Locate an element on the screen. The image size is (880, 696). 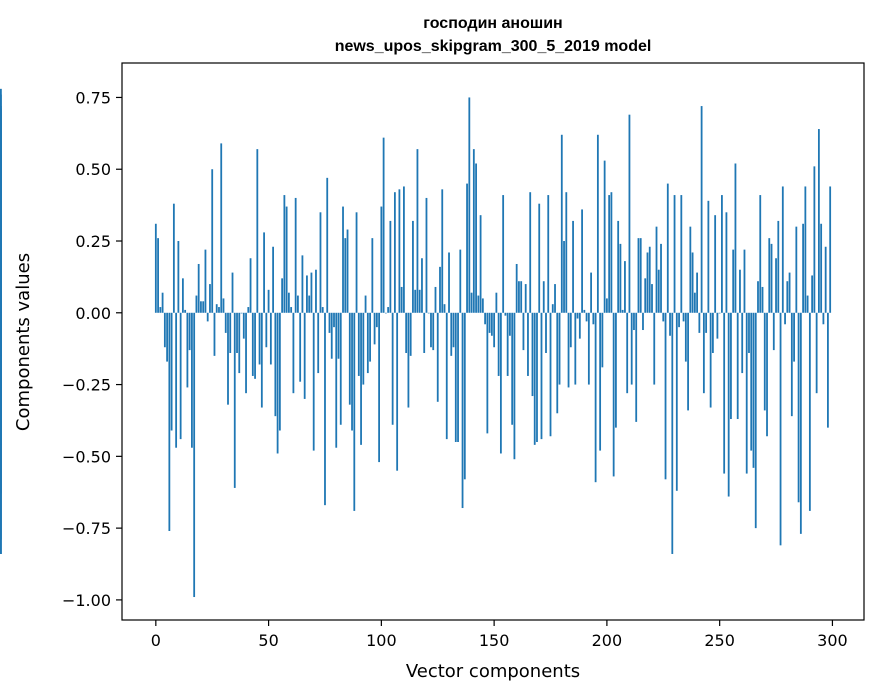
y-tick-label: 0.25 is located at coordinates (93, 241).